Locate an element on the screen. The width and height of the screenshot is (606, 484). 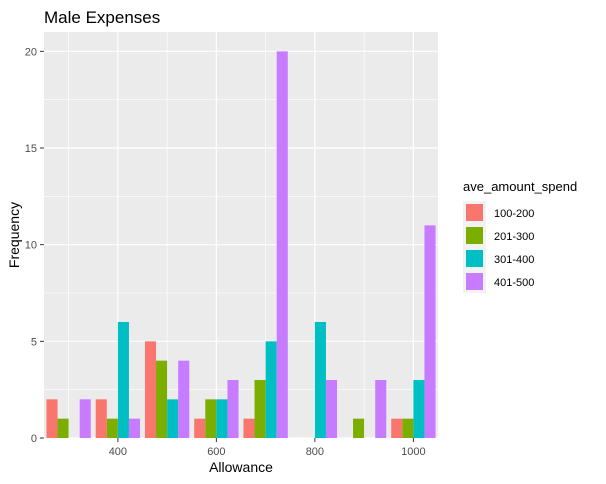
y-tick-label: 20 is located at coordinates (31, 52).